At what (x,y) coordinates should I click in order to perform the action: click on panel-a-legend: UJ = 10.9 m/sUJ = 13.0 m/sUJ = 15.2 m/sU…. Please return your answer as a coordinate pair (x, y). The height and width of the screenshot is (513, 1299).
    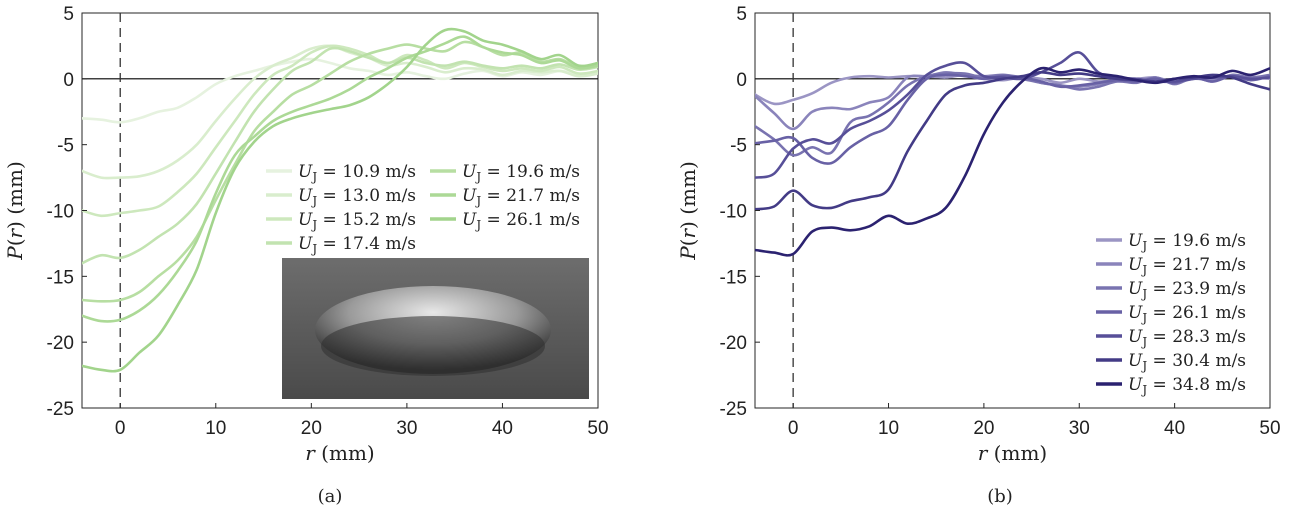
    Looking at the image, I should click on (423, 209).